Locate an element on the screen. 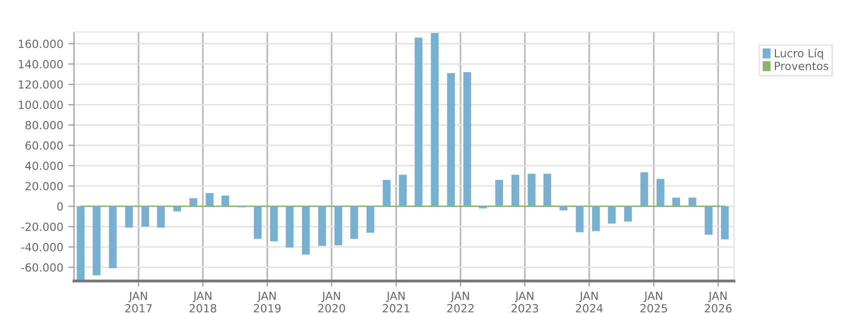  y-tick-label: 20.000 is located at coordinates (44, 186).